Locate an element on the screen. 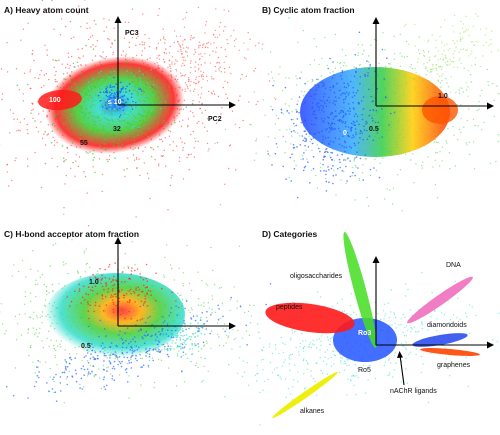  panel-d-label-diamondoids: diamondoids is located at coordinates (447, 325).